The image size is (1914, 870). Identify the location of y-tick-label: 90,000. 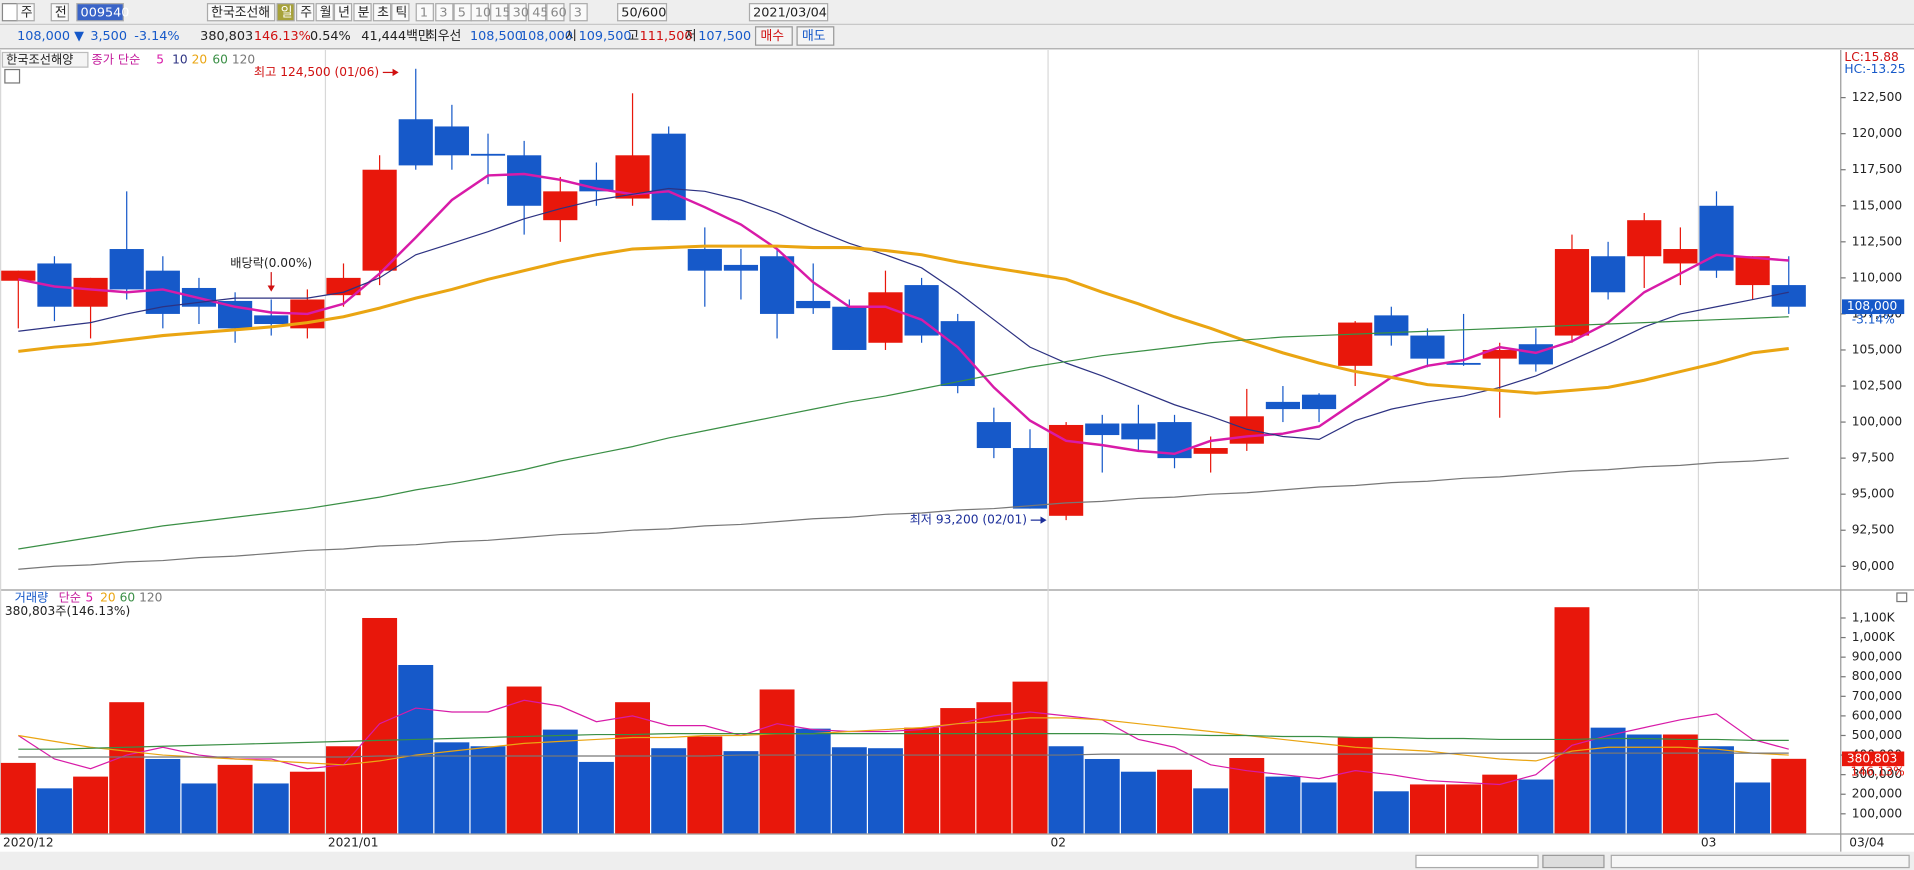
(1873, 566).